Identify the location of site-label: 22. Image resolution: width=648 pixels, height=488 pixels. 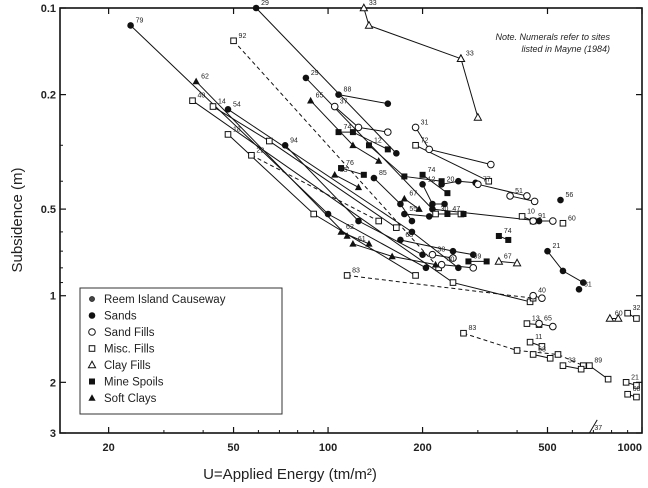
(260, 150).